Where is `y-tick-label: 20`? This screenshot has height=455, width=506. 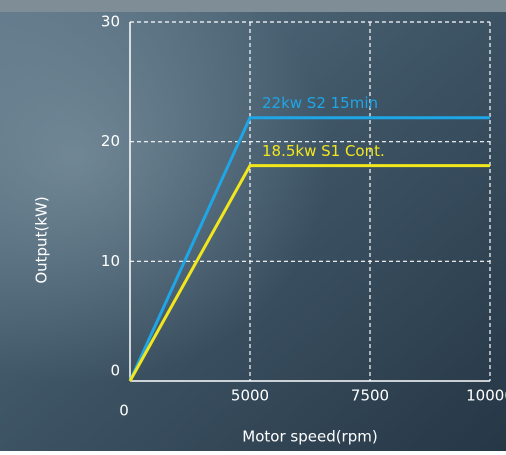 y-tick-label: 20 is located at coordinates (110, 141).